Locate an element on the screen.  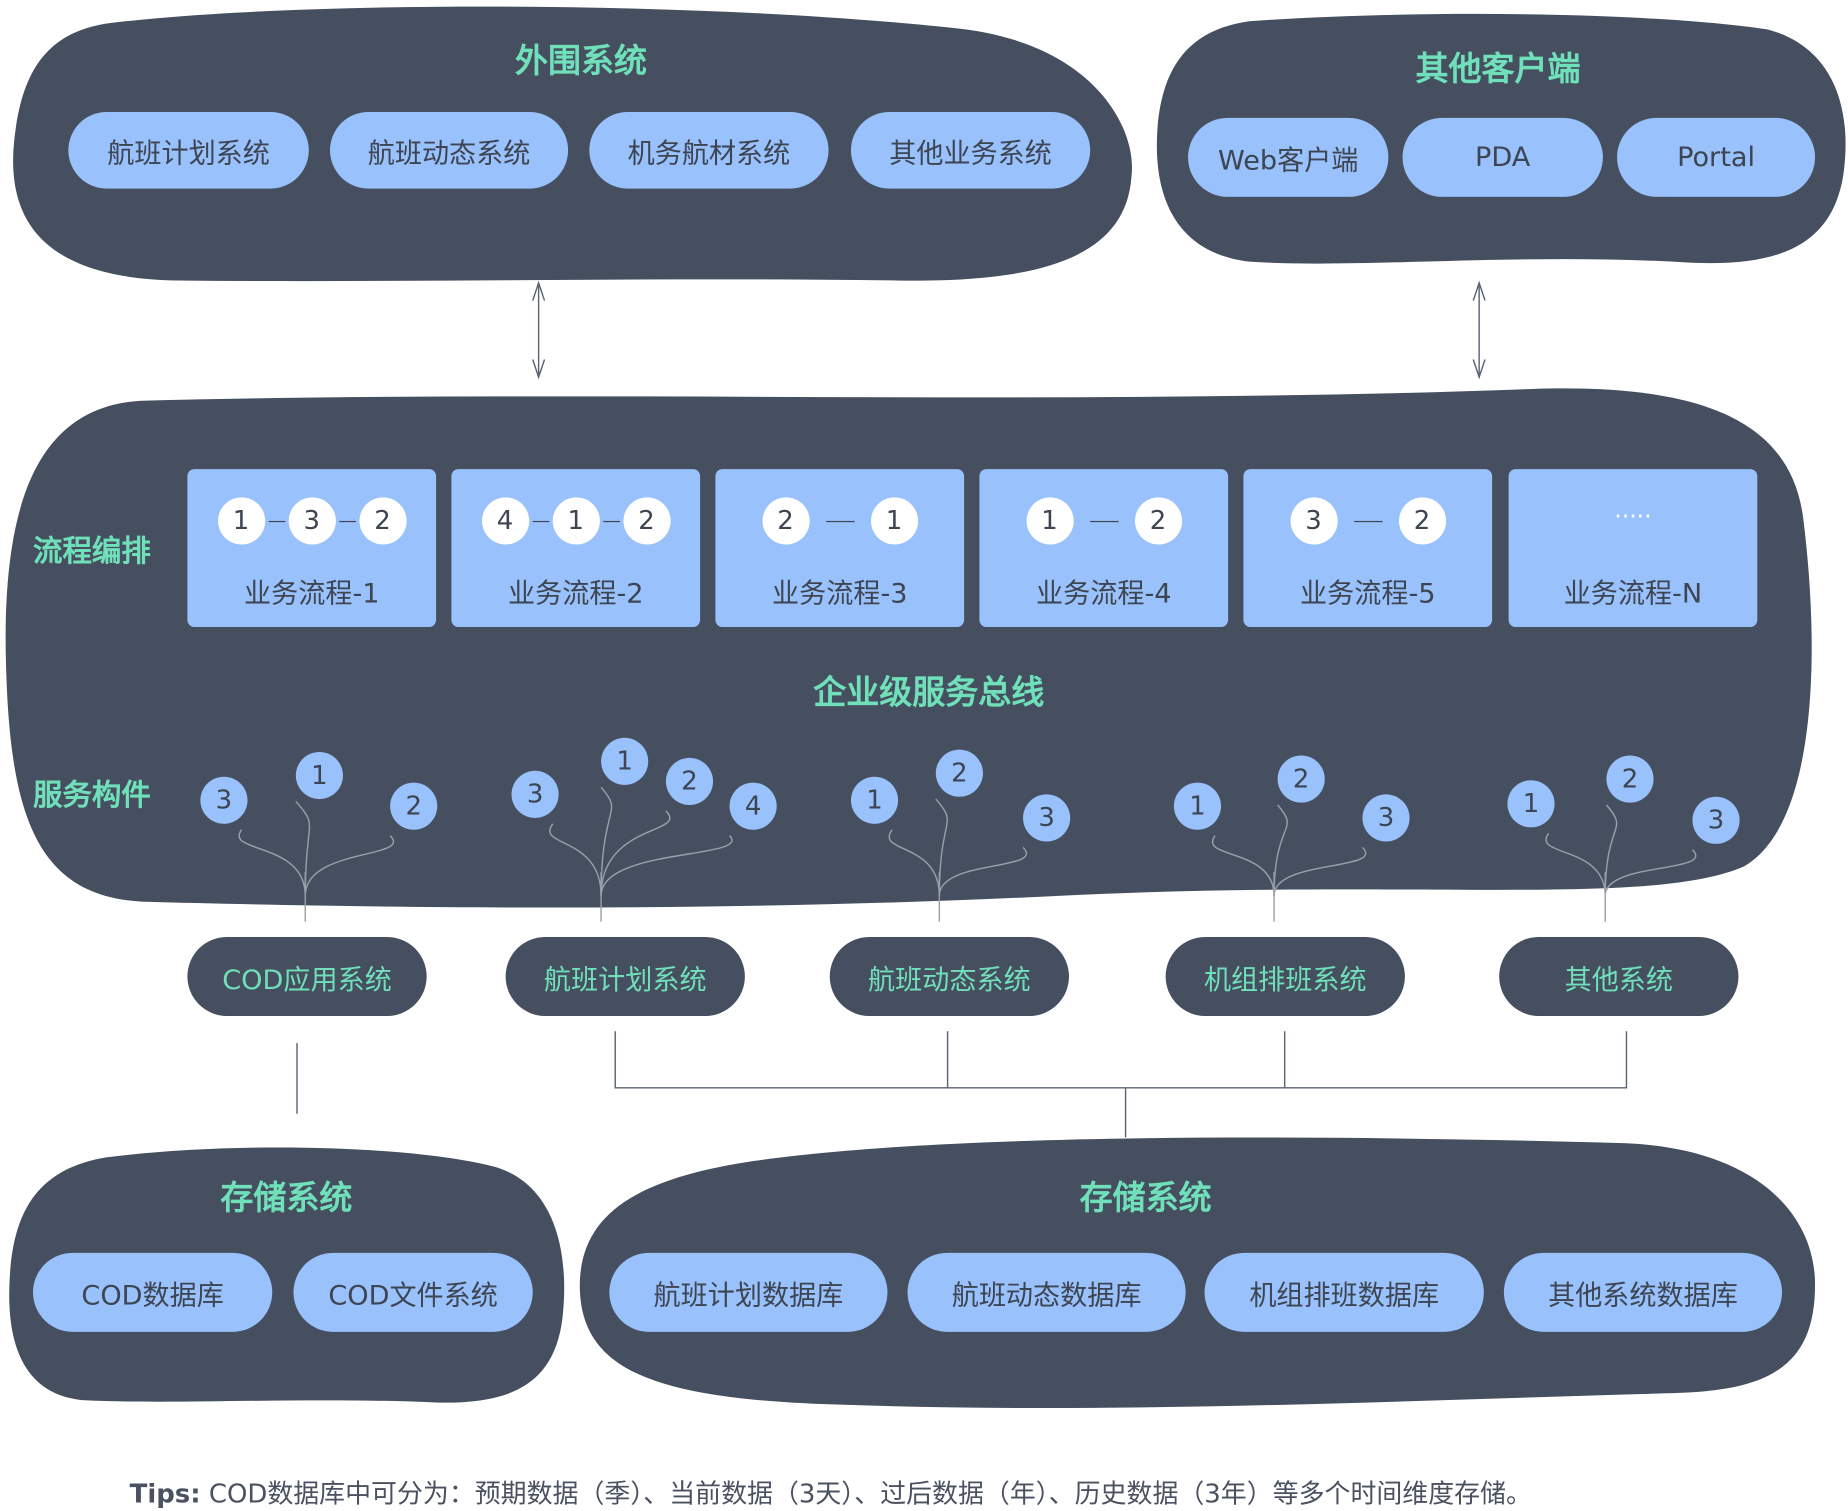
storage-connectors is located at coordinates (962, 1084).